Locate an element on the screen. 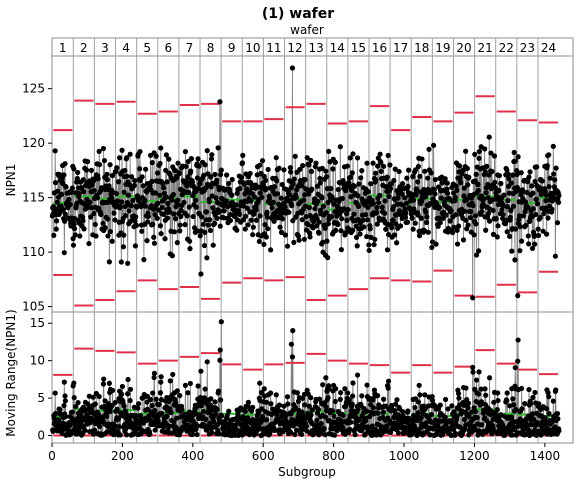  phase-label: 3 is located at coordinates (105, 48).